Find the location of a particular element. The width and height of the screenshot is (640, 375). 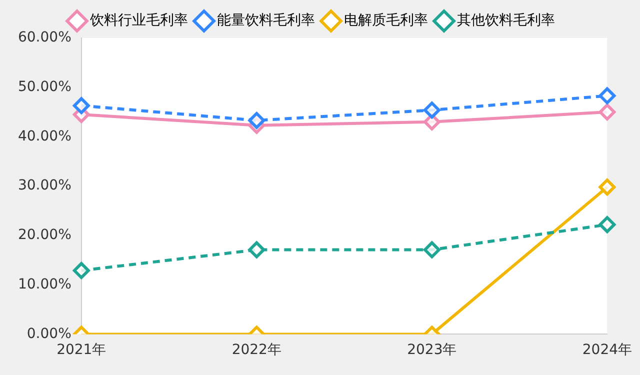

legend-label: 能量饮料毛利率 is located at coordinates (266, 20).